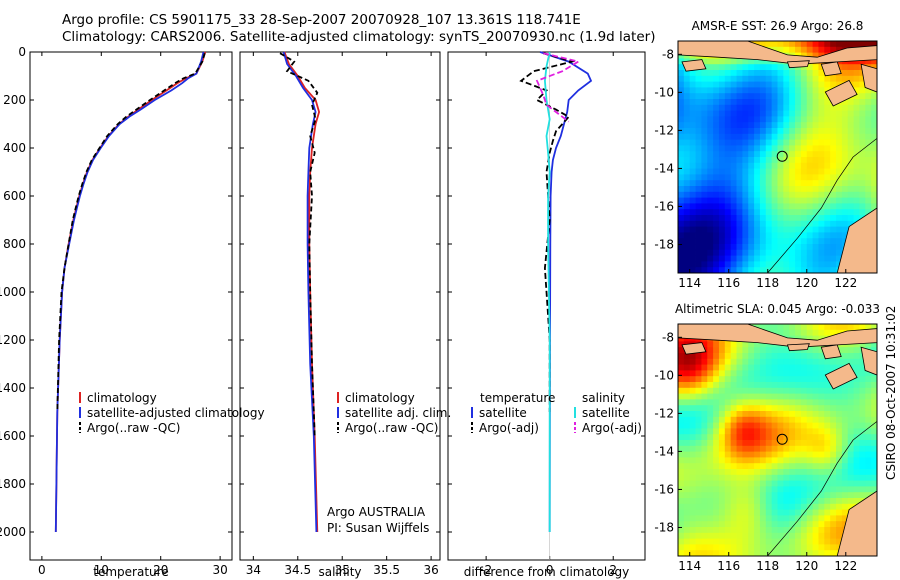  Describe the element at coordinates (664, 168) in the screenshot. I see `sst_map-ytick-label: -14` at that location.